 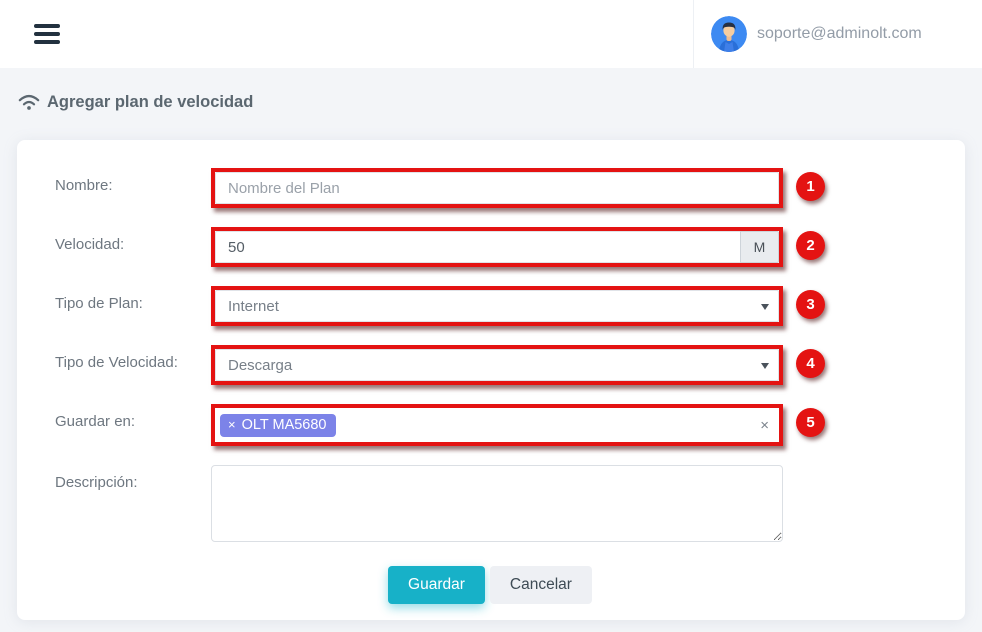 I want to click on hamburger-menu-icon, so click(x=47, y=34).